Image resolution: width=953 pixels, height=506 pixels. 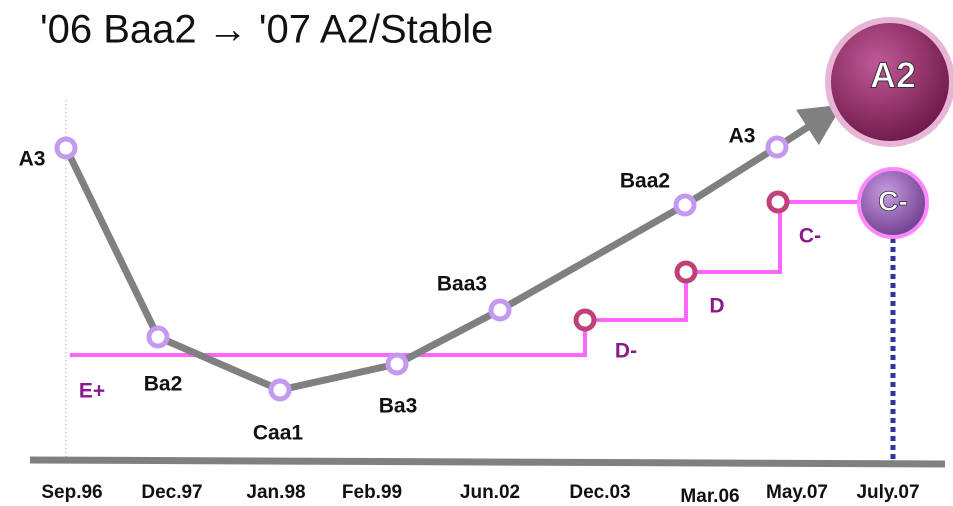 What do you see at coordinates (462, 284) in the screenshot?
I see `rating-label: Baa3` at bounding box center [462, 284].